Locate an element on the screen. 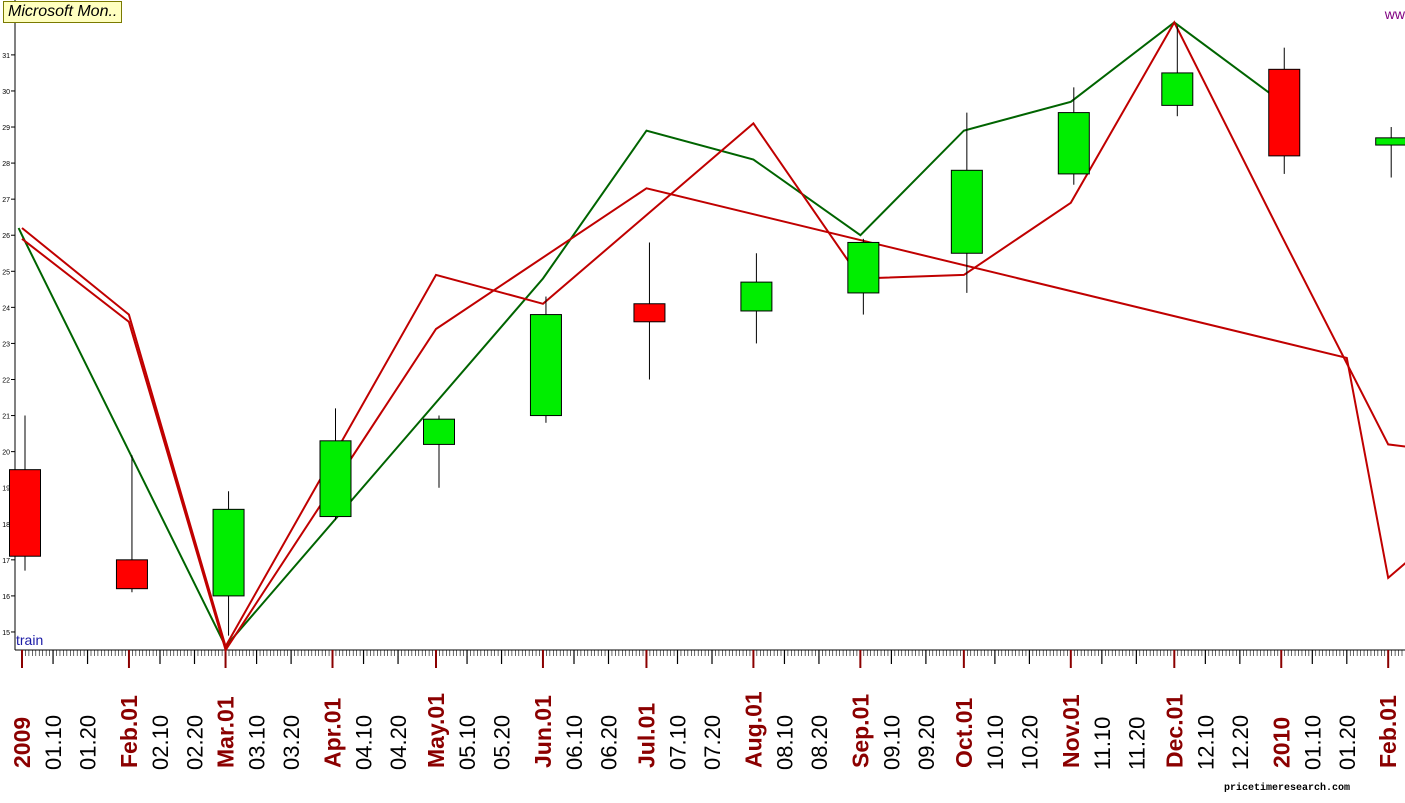 The image size is (1405, 803). y-tick-label: 27 is located at coordinates (6, 200).